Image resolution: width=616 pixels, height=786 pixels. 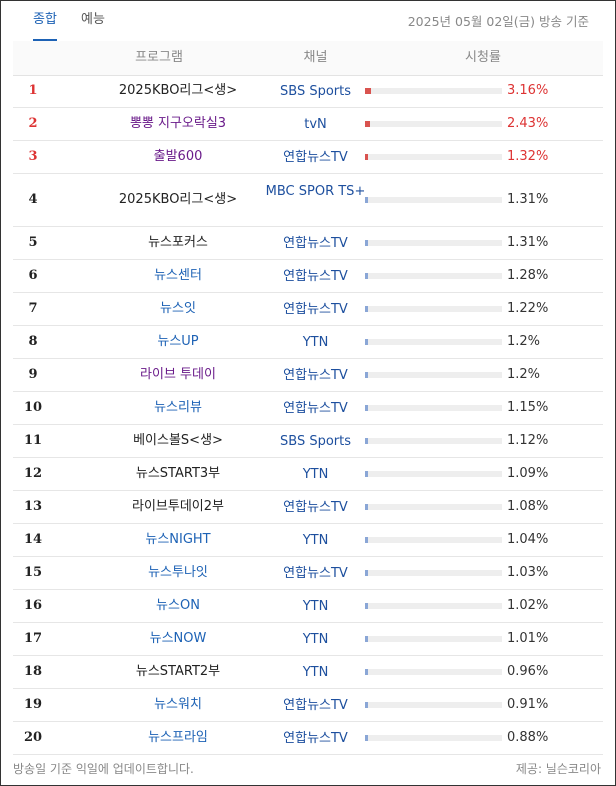 I want to click on tab-entertainment: 예능, so click(x=93, y=19).